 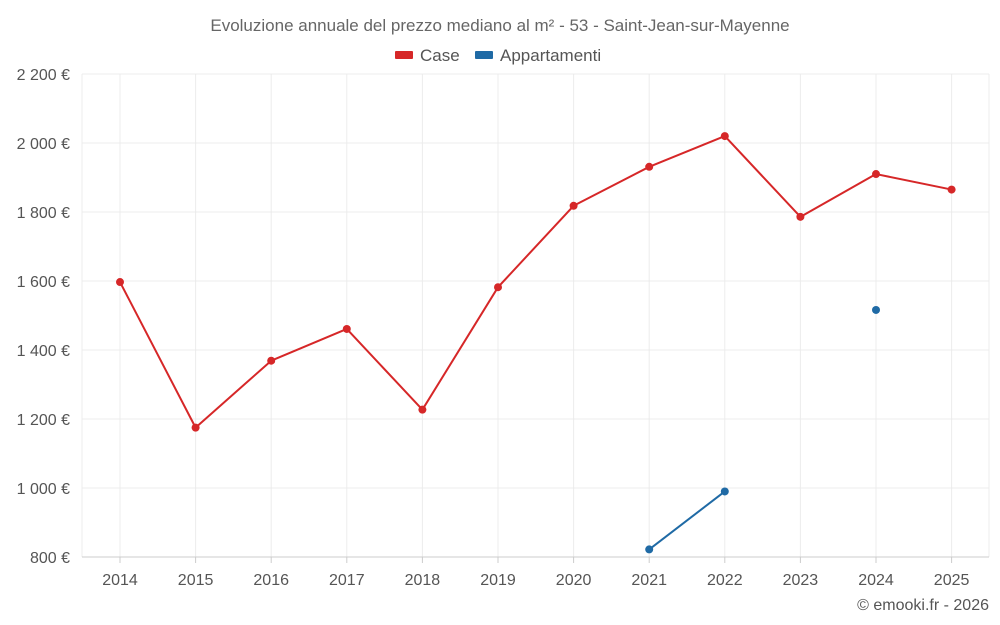 What do you see at coordinates (43, 75) in the screenshot?
I see `y-tick-label: 2 200 €` at bounding box center [43, 75].